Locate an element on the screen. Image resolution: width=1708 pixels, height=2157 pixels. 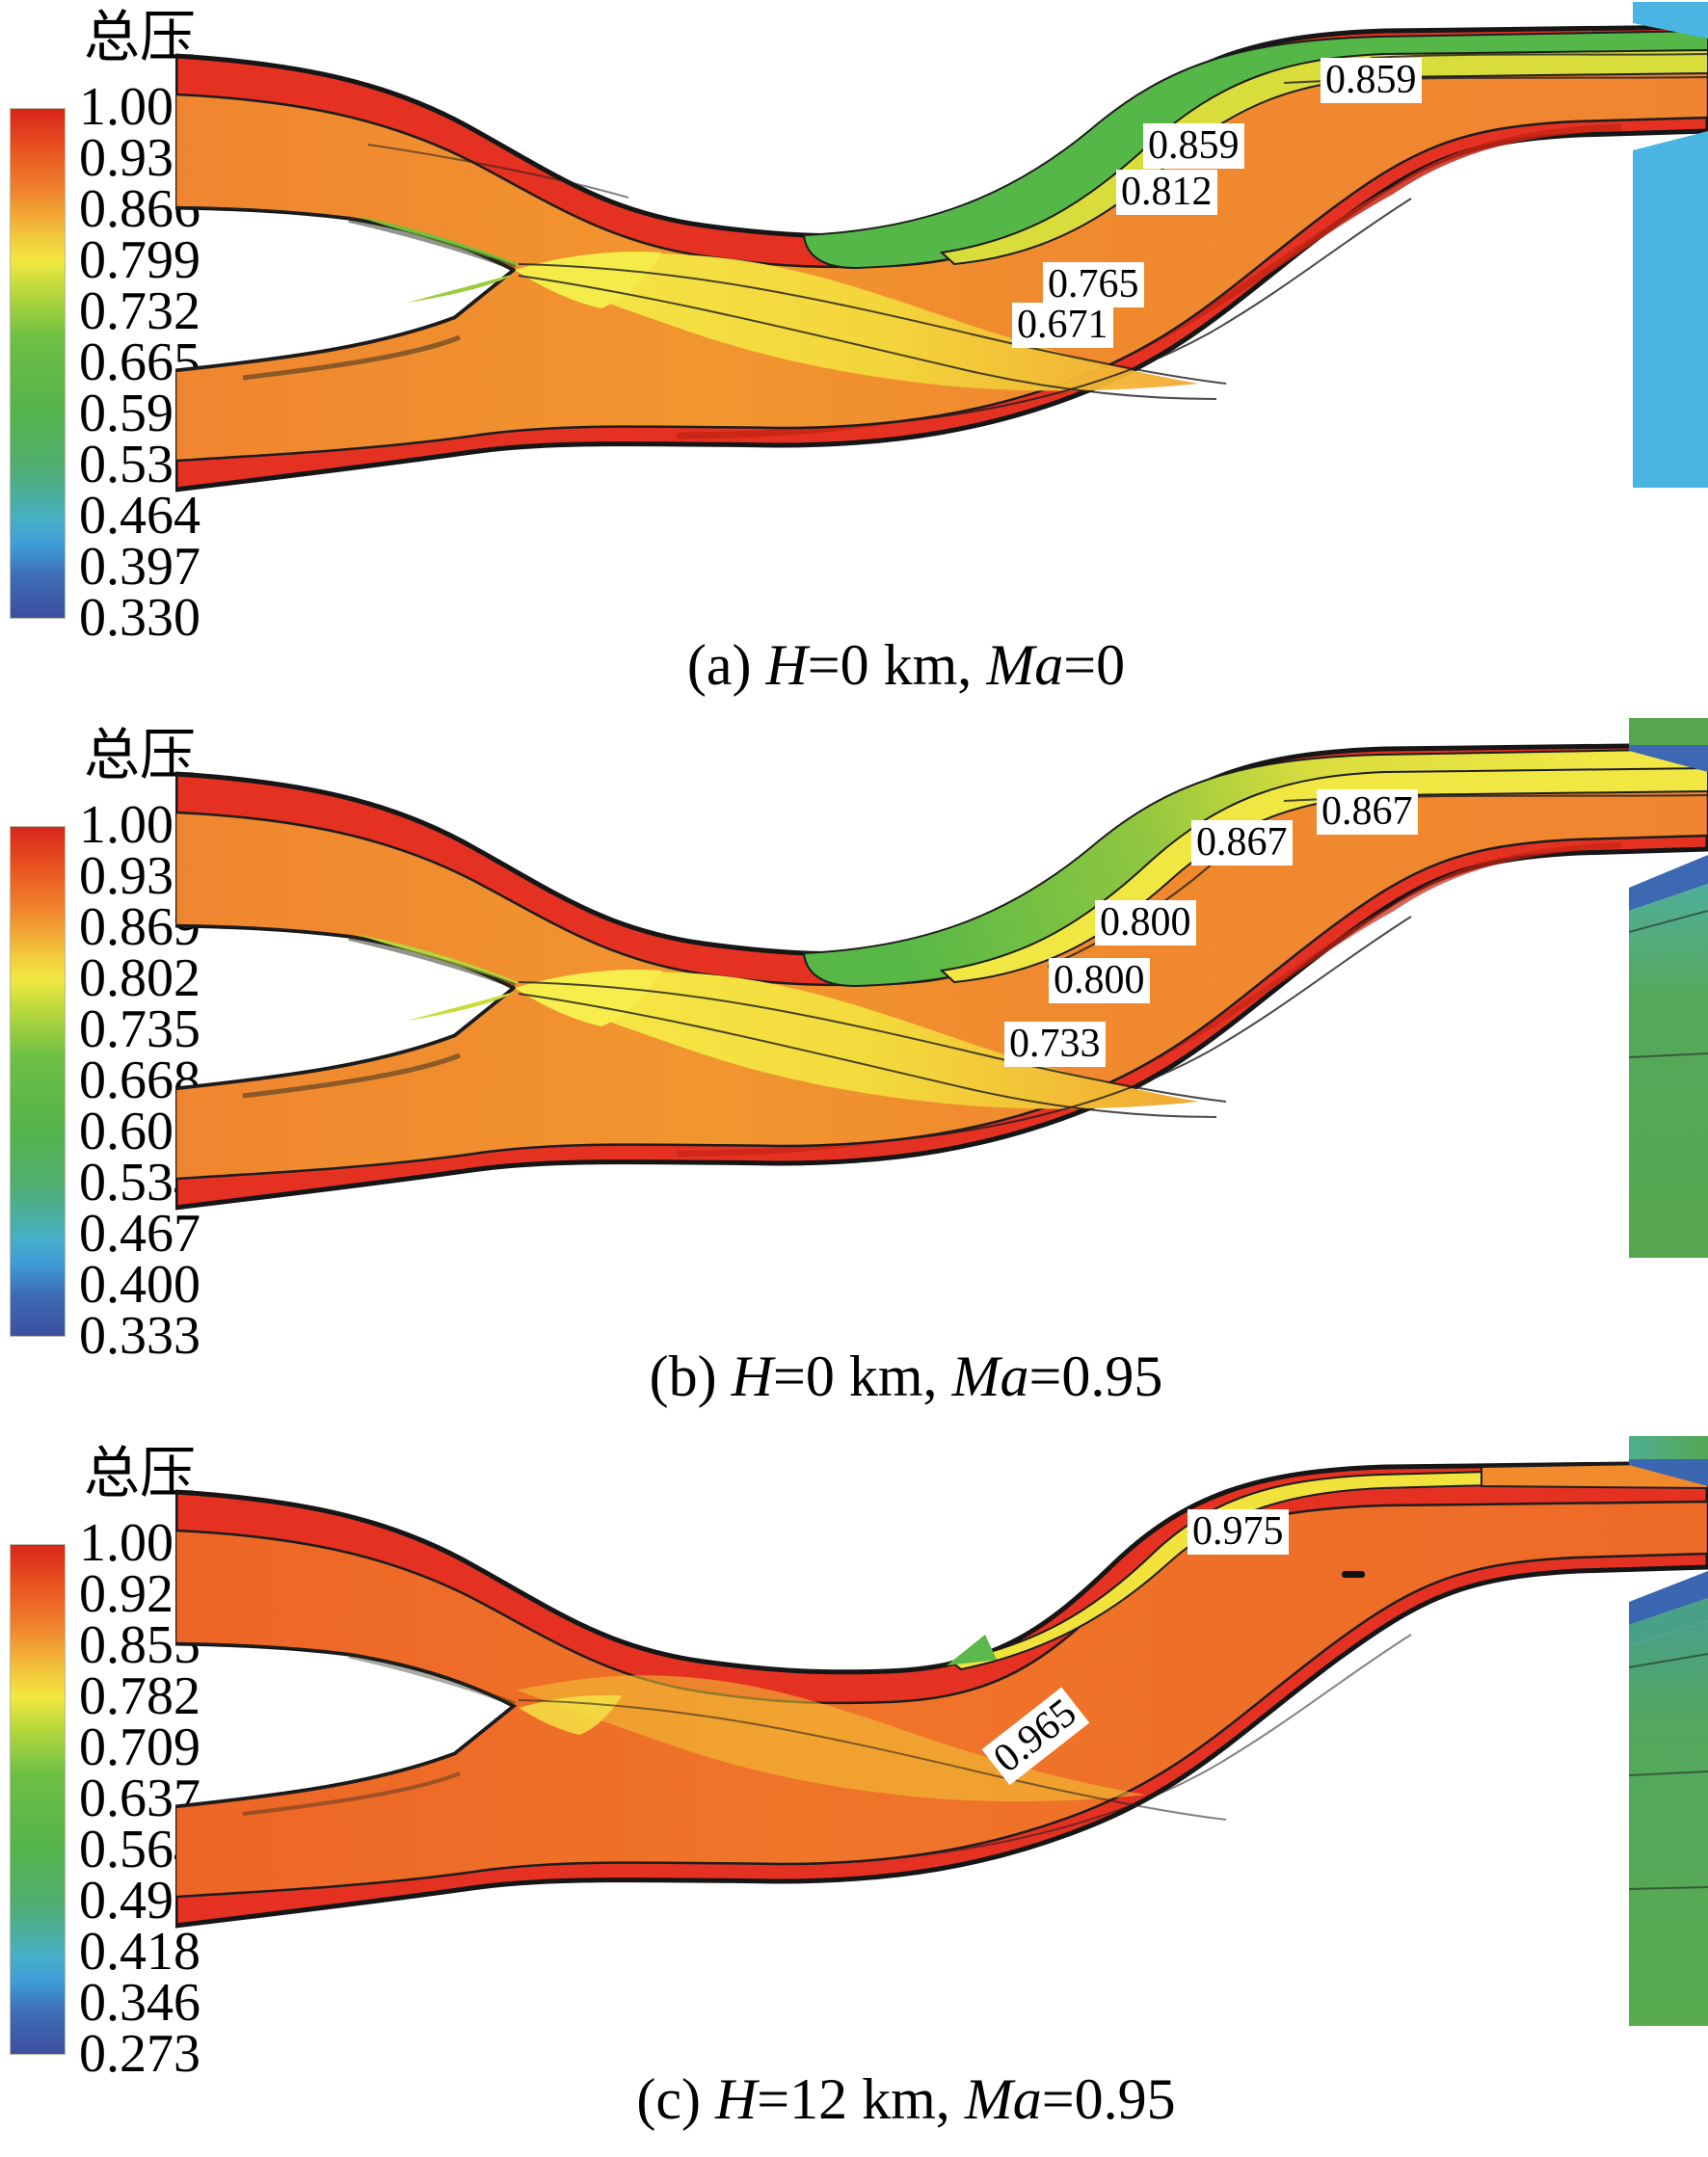
colorbar-tick: 0.400 is located at coordinates (140, 1285).